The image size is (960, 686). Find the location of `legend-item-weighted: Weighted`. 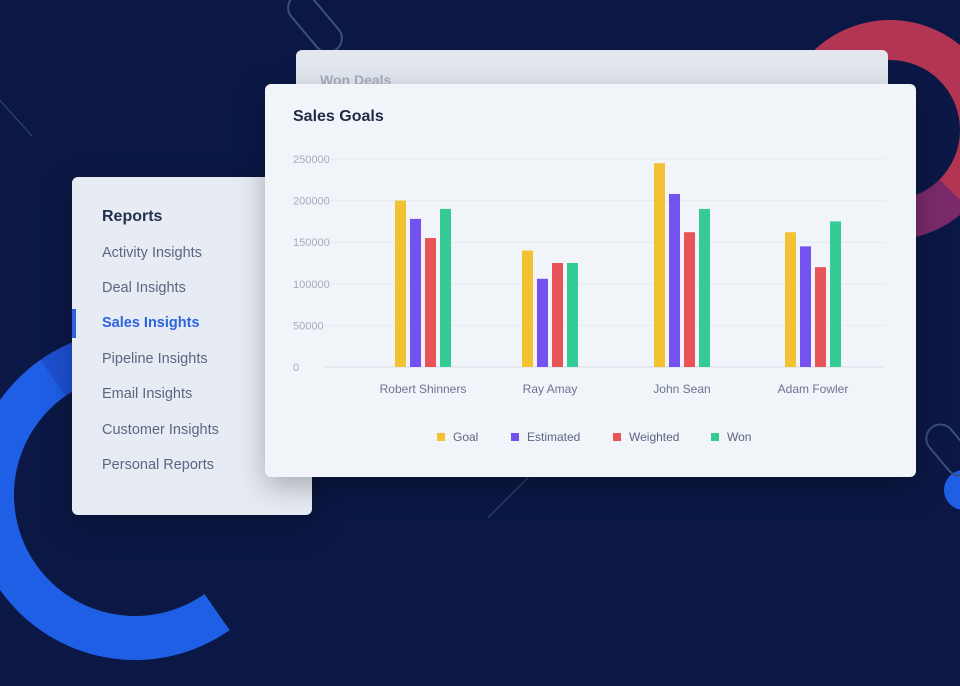

legend-item-weighted: Weighted is located at coordinates (646, 437).